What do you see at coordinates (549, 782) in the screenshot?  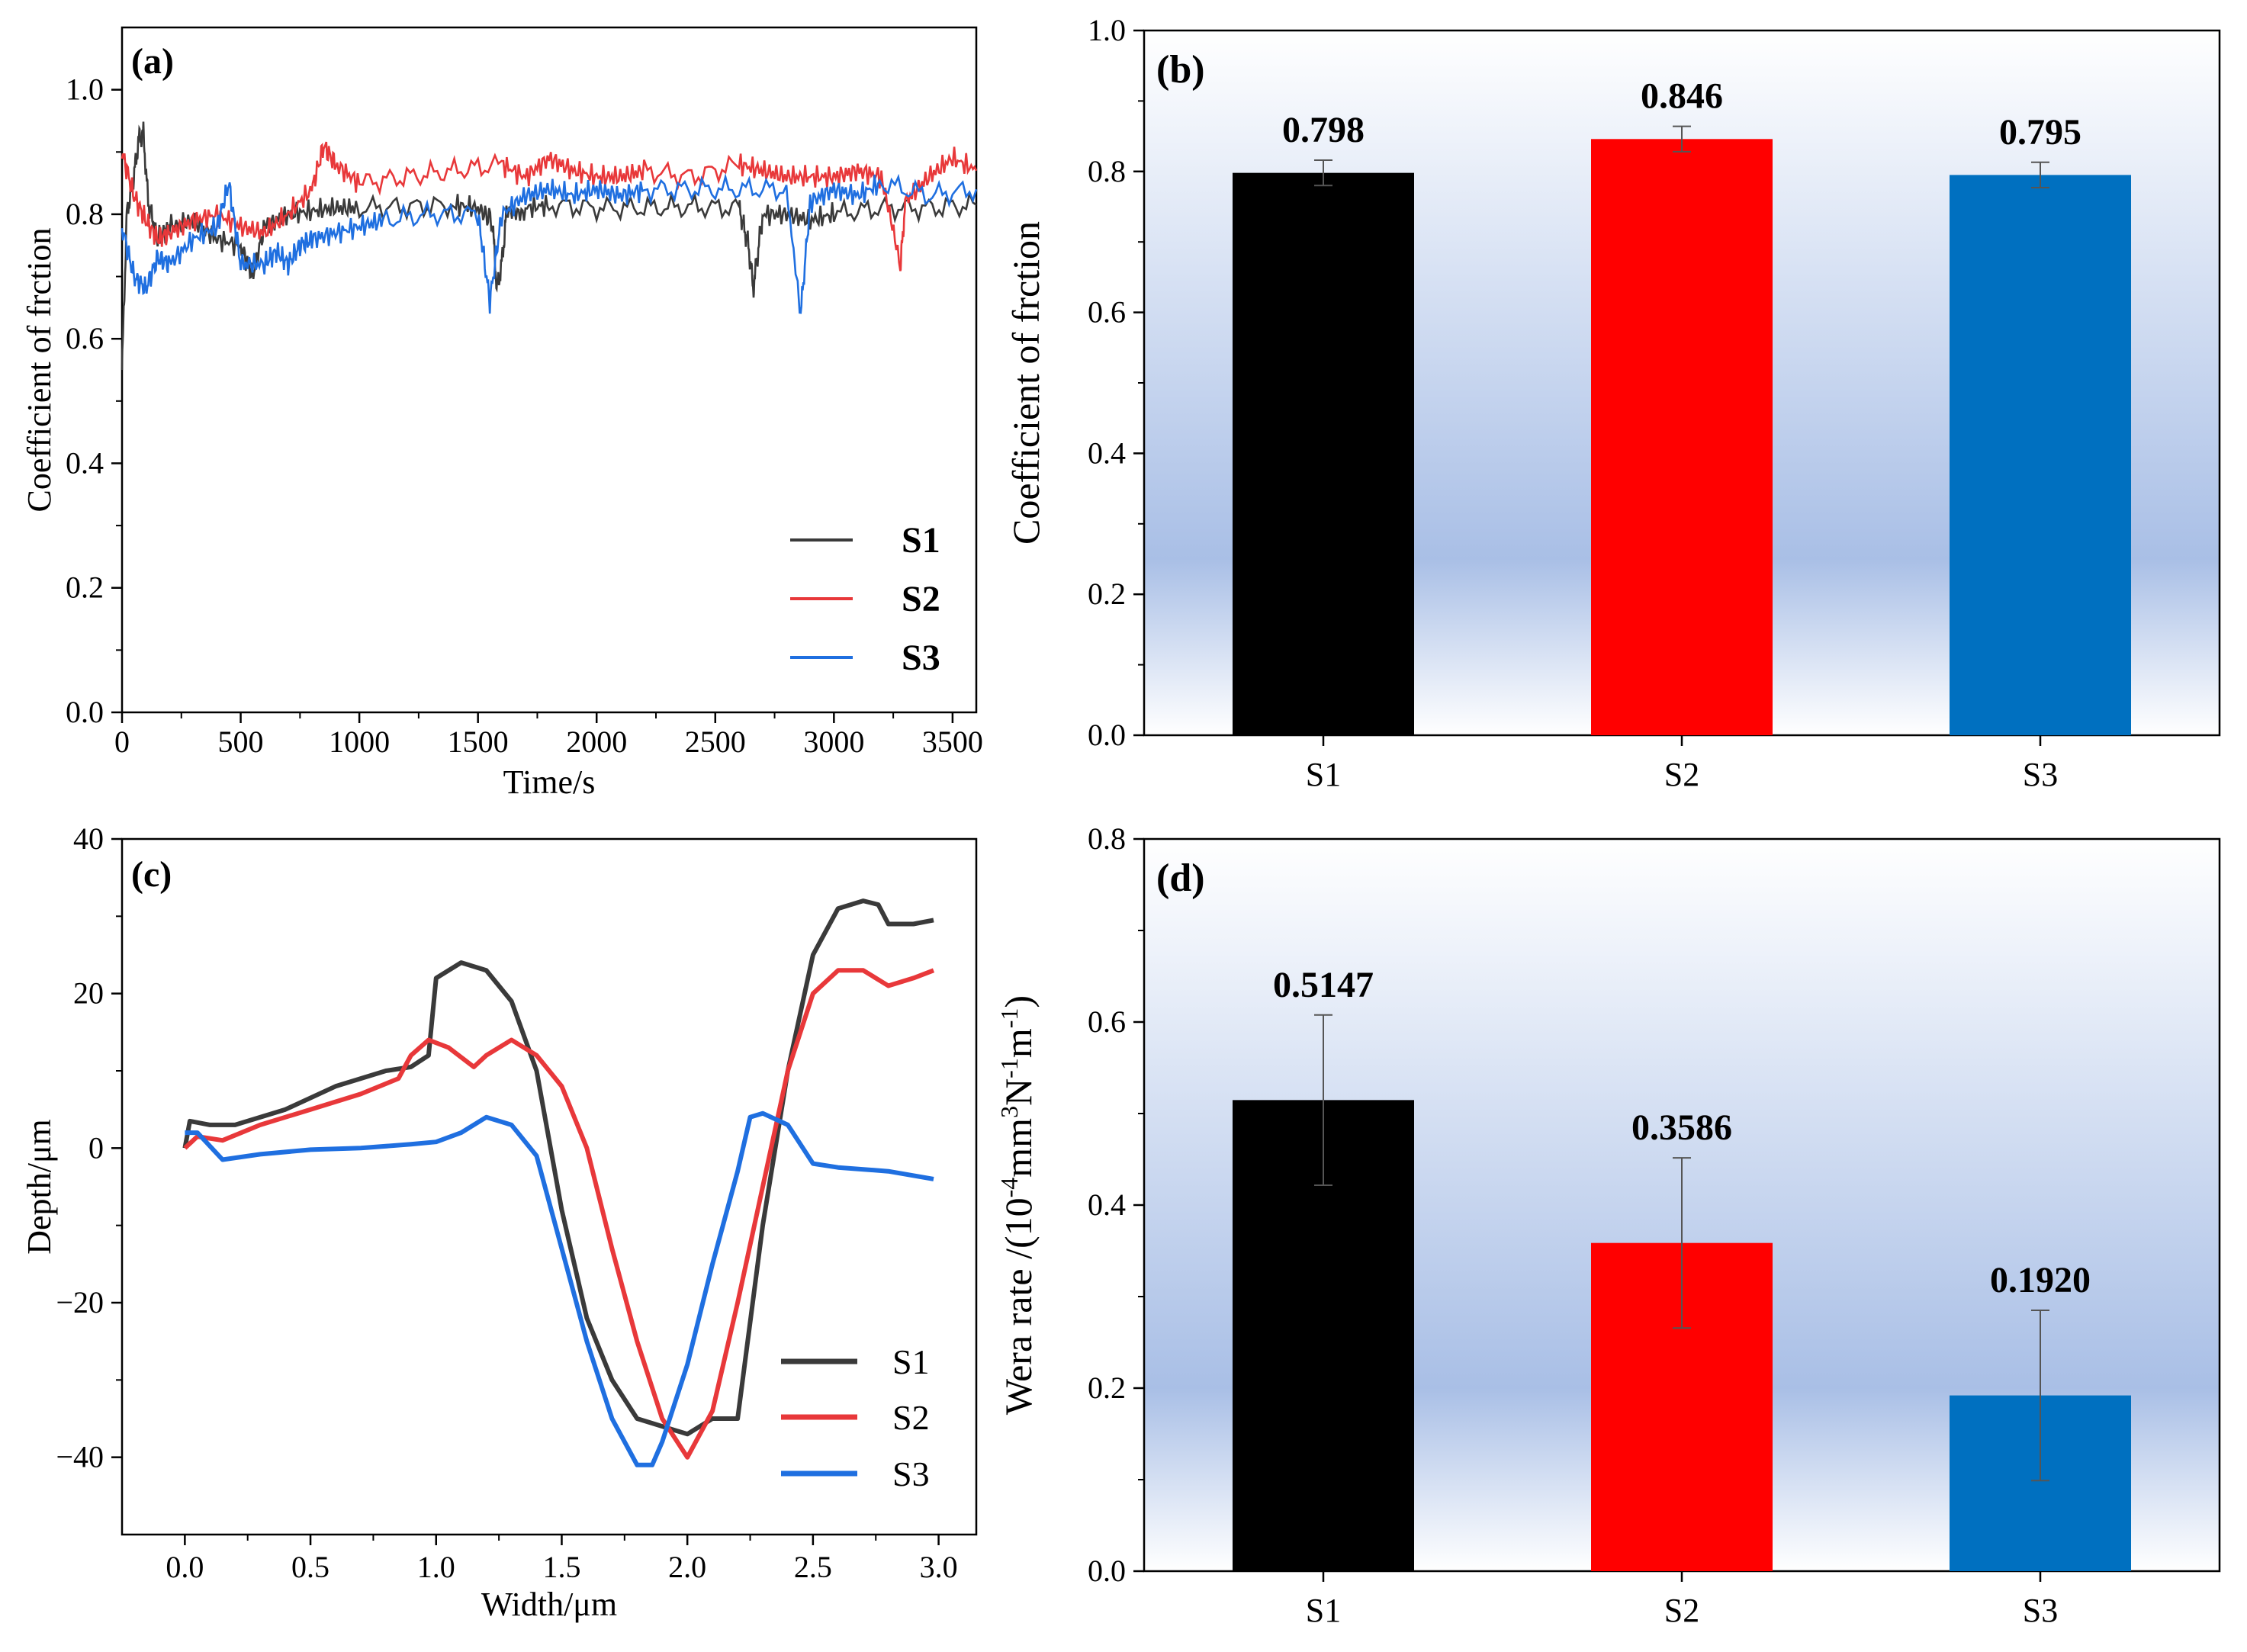 I see `panel-a-xlabel: Time/s` at bounding box center [549, 782].